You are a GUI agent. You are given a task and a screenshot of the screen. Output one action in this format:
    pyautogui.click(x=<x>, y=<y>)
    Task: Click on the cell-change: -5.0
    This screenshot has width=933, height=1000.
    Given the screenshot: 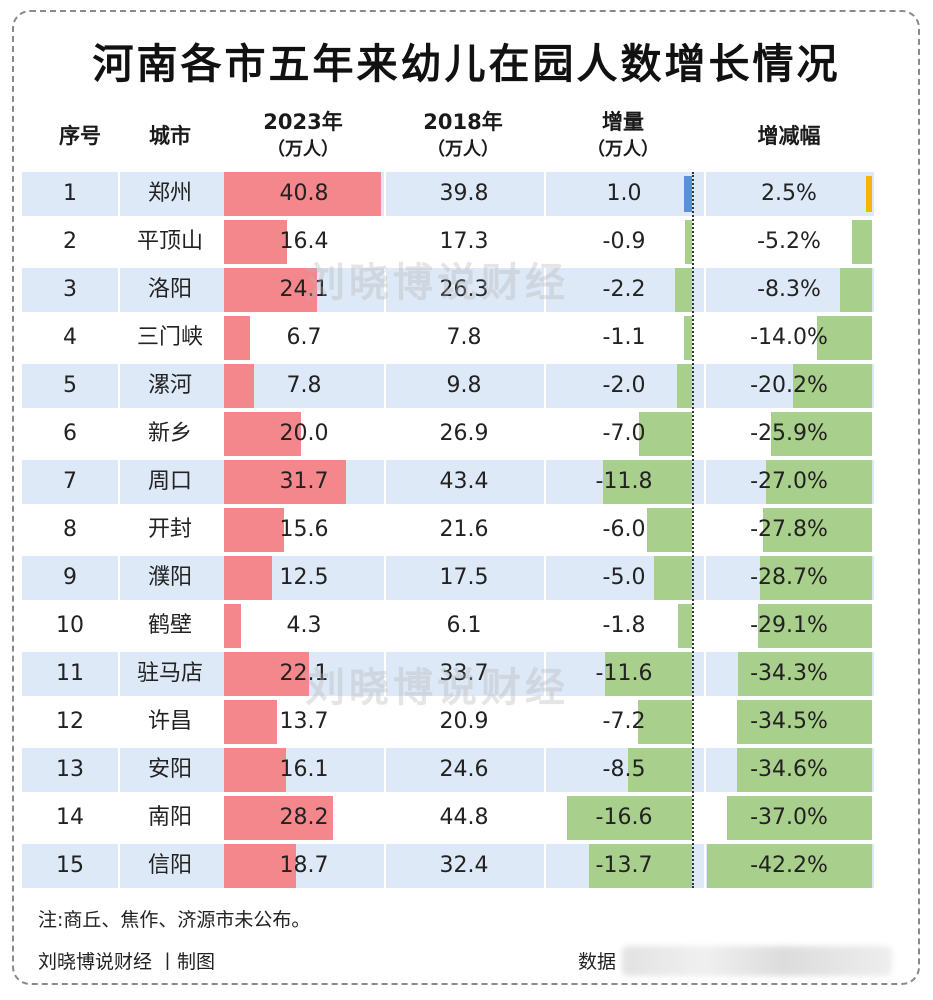 What is the action you would take?
    pyautogui.click(x=624, y=577)
    